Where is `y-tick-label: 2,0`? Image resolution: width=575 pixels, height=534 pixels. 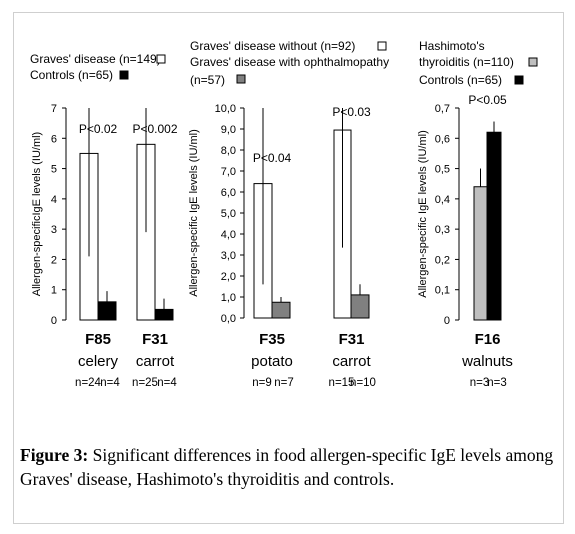
y-tick-label: 2,0 is located at coordinates (228, 277).